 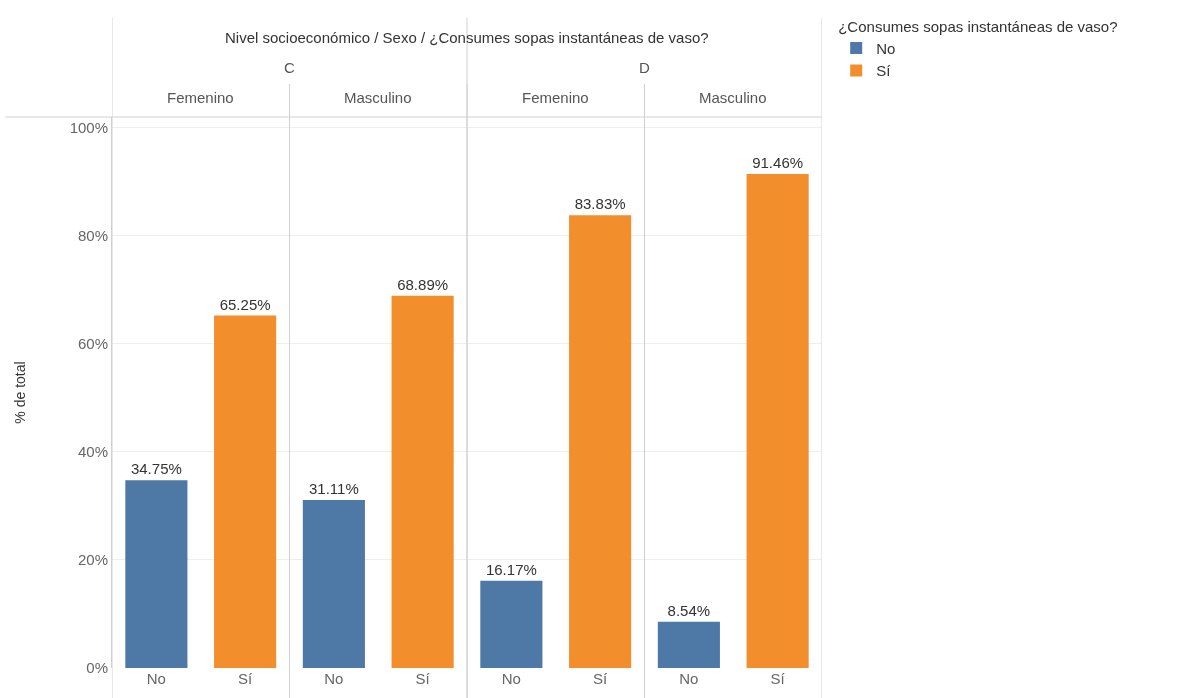 What do you see at coordinates (423, 284) in the screenshot?
I see `data-label: 68.89%` at bounding box center [423, 284].